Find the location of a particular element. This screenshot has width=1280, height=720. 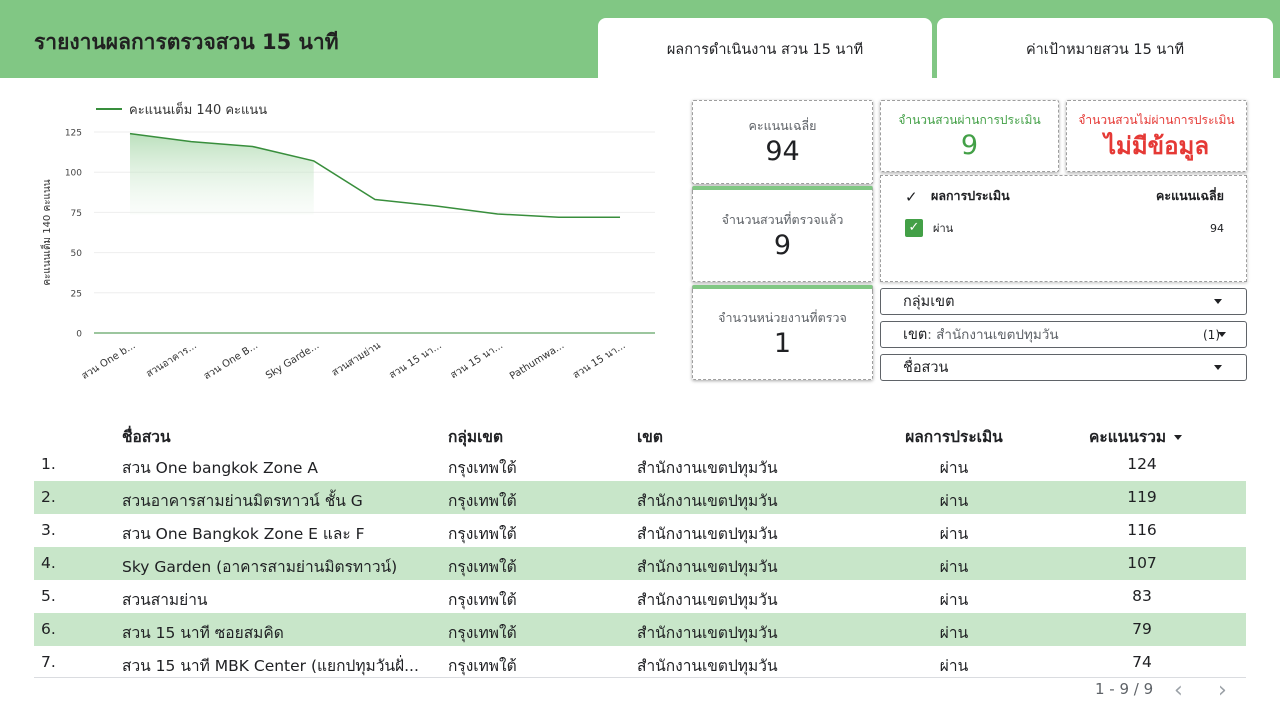

legend-label: คะแนนเต็ม 140 คะแนน is located at coordinates (198, 109).